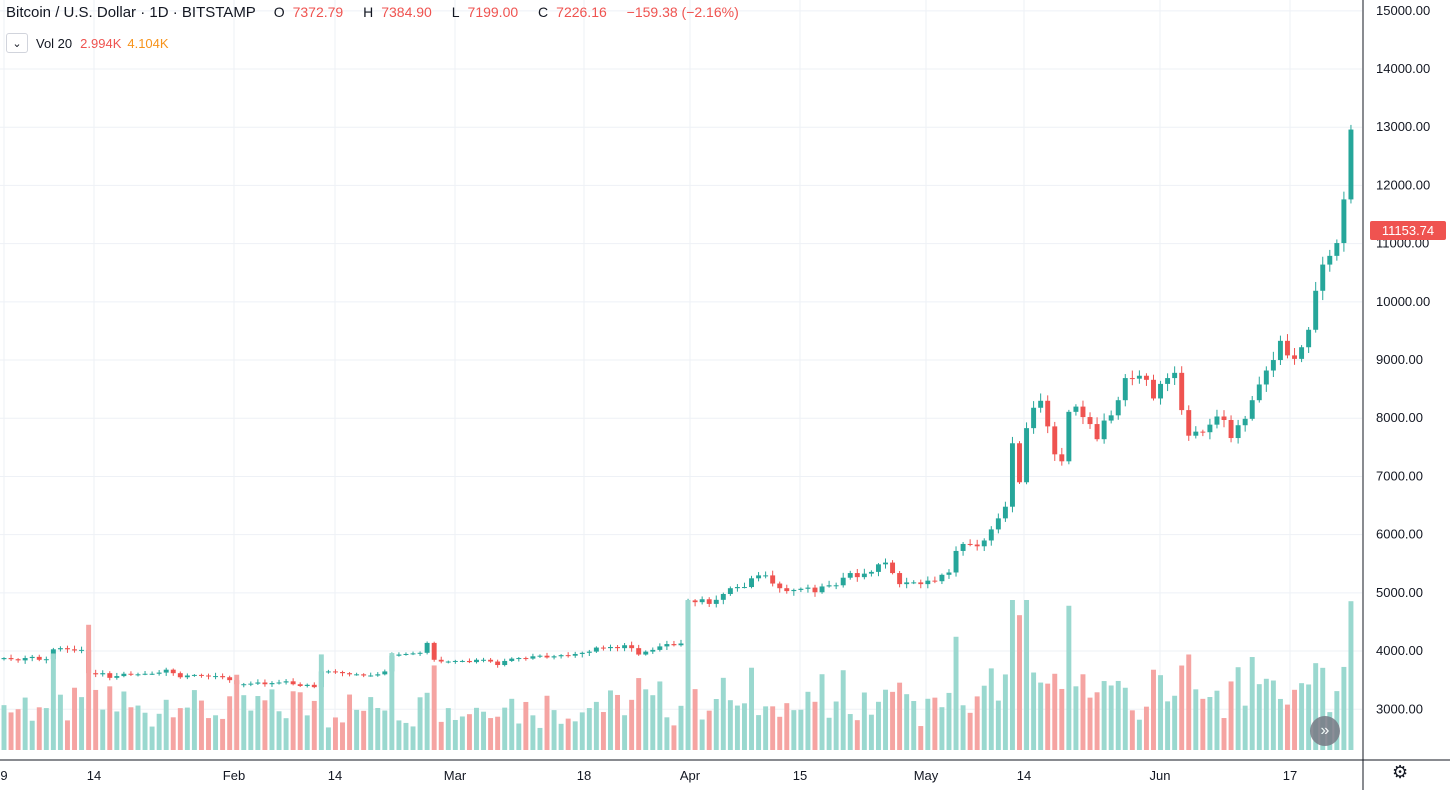  What do you see at coordinates (368, 12) in the screenshot?
I see `high-label: H` at bounding box center [368, 12].